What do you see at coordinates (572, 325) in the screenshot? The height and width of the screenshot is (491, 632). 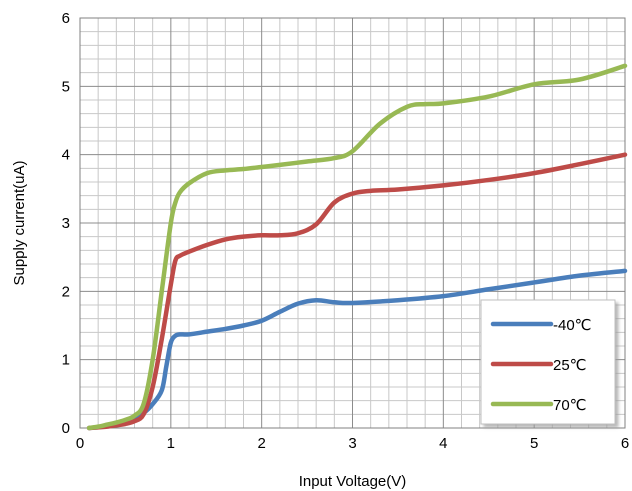 I see `legend-label: -40℃` at bounding box center [572, 325].